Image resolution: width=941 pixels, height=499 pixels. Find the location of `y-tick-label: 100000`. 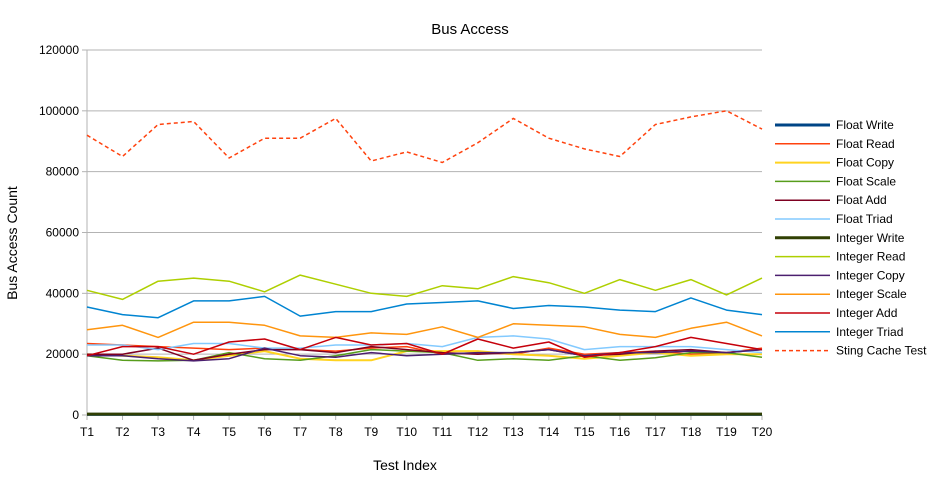

y-tick-label: 100000 is located at coordinates (59, 111).